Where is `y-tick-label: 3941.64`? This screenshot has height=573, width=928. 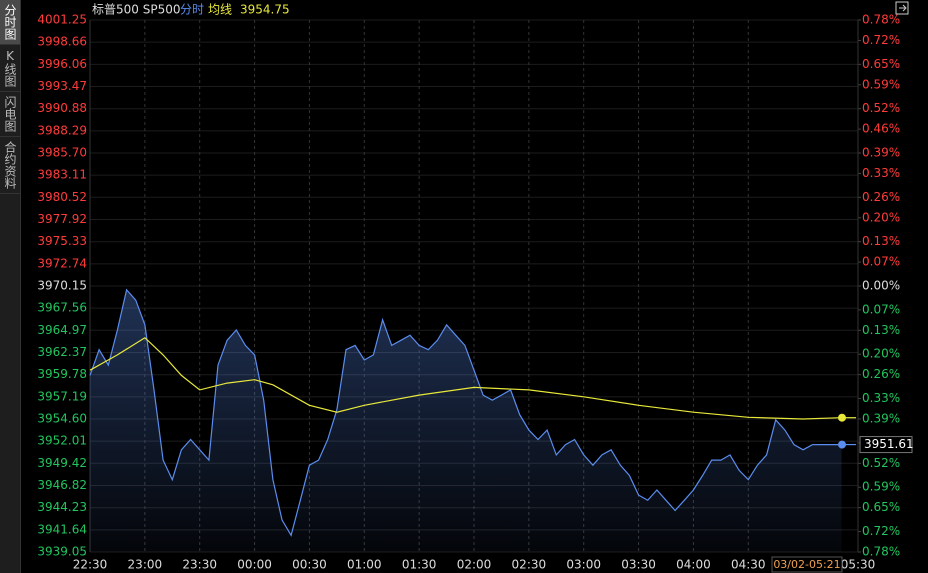 y-tick-label: 3941.64 is located at coordinates (62, 529).